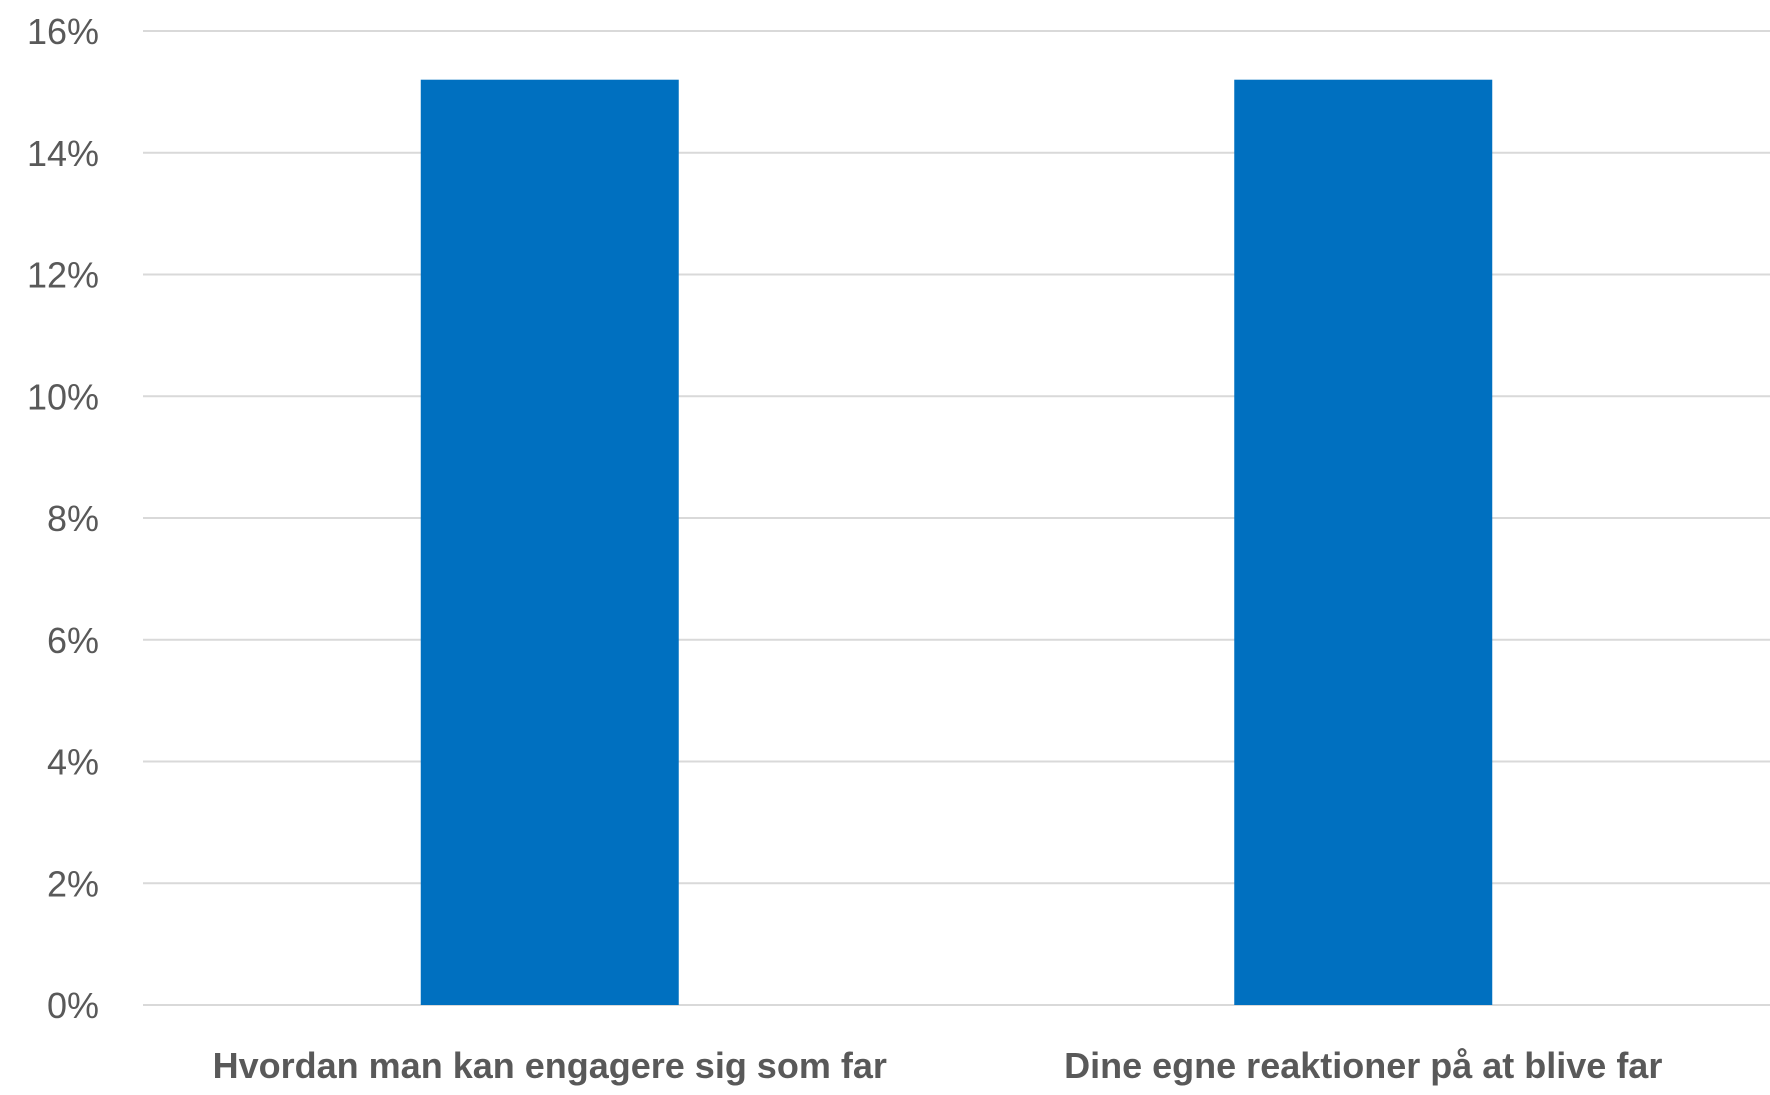  I want to click on y-tick-label: 14%, so click(63, 153).